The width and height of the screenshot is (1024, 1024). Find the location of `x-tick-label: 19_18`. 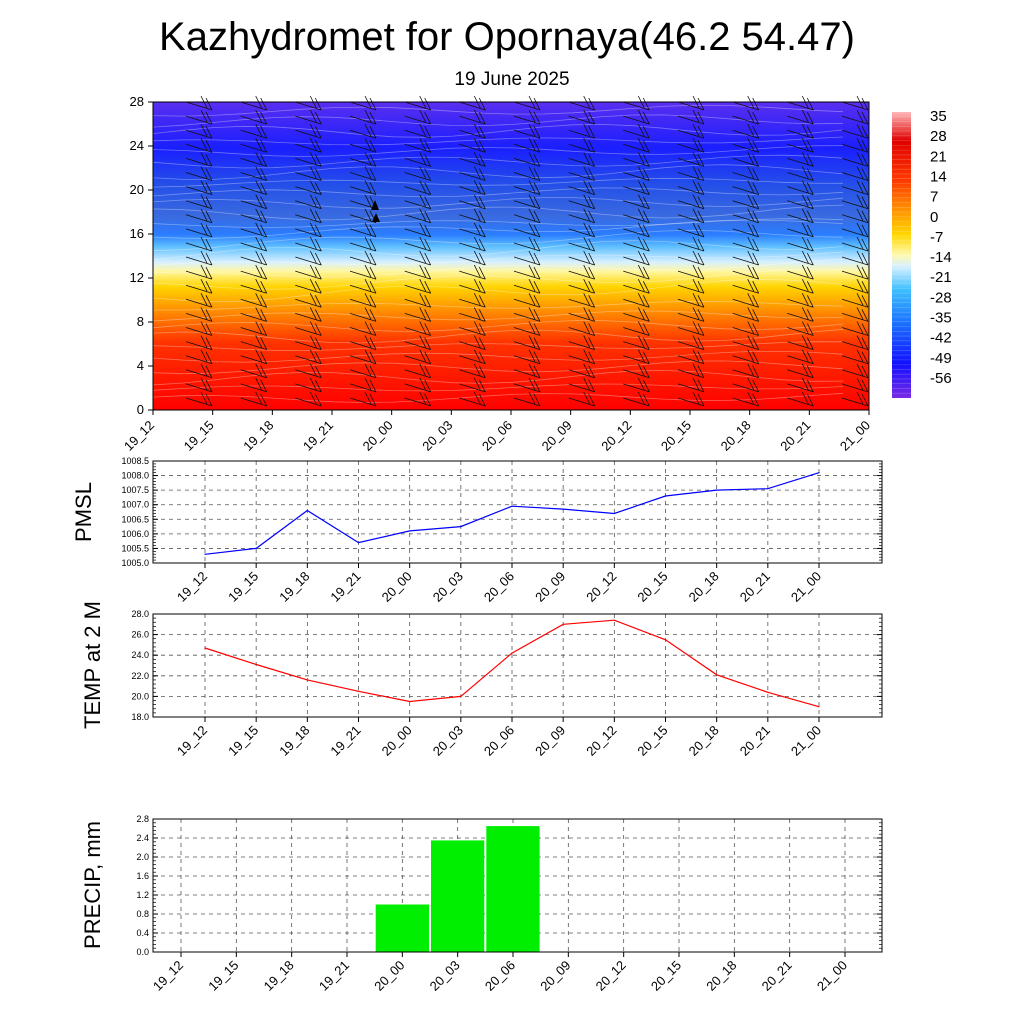

x-tick-label: 19_18 is located at coordinates (294, 587).